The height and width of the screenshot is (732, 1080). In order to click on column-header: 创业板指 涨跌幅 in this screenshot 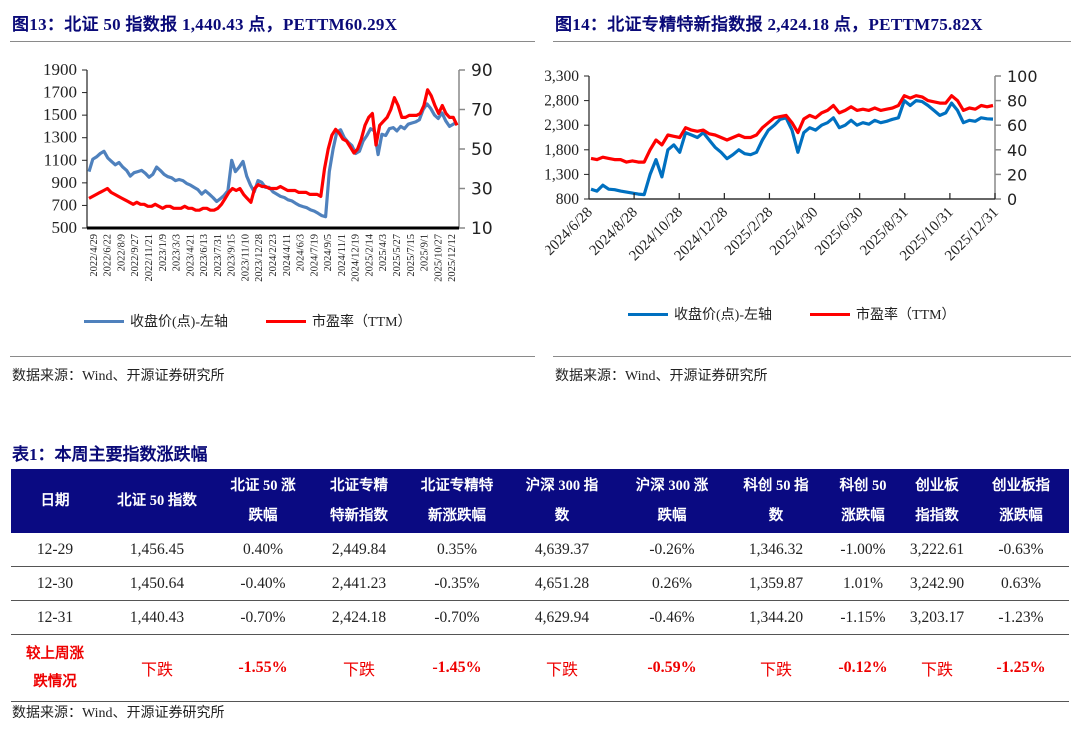, I will do `click(1021, 501)`.